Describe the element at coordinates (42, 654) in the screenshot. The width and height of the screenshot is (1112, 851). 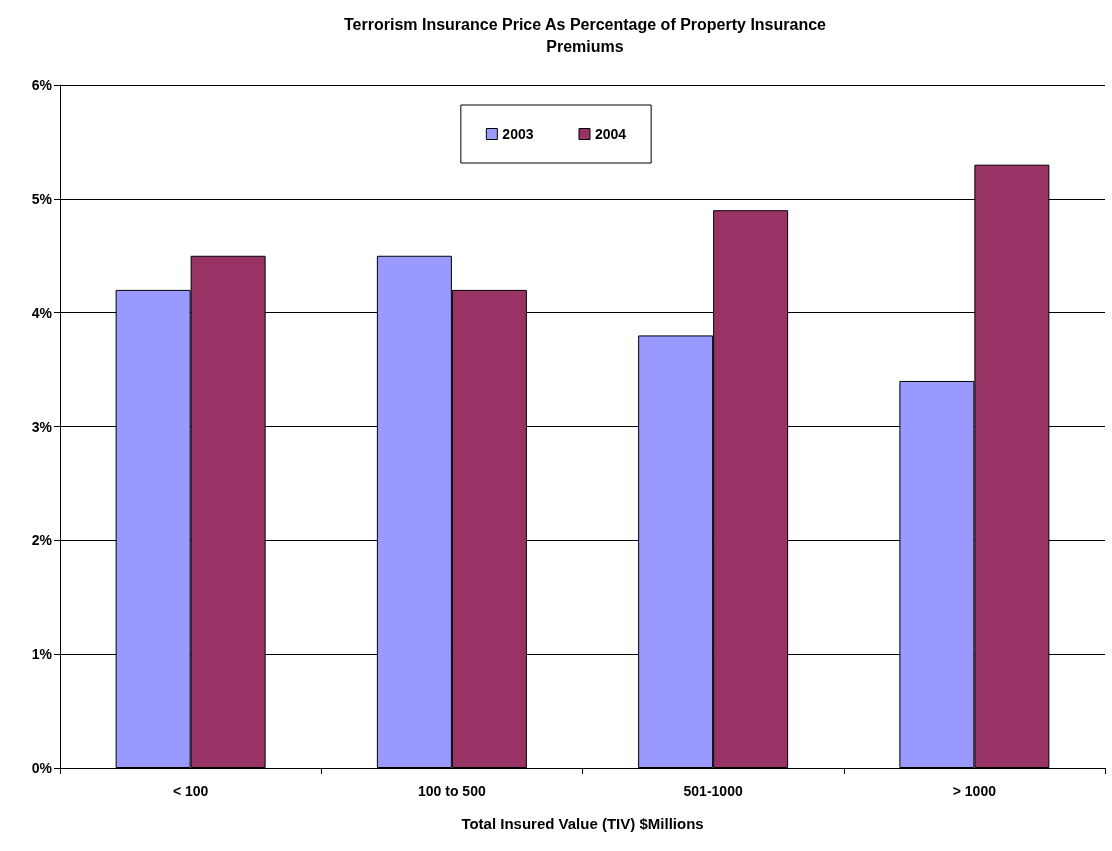
I see `y-tick-label: 1%` at that location.